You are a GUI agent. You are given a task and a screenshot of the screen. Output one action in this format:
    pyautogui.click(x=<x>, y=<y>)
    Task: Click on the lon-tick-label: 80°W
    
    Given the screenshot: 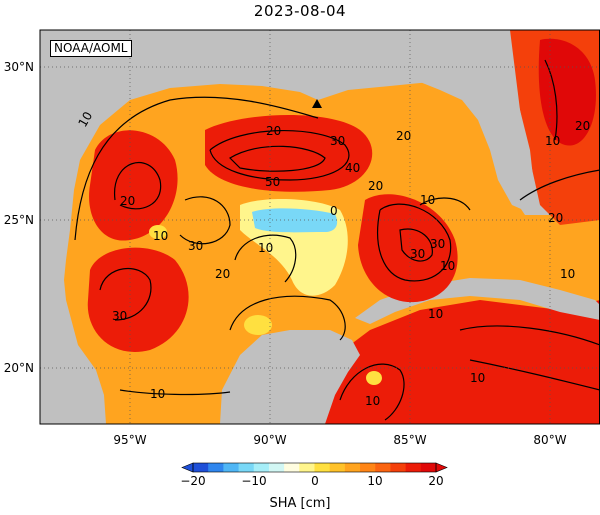 What is the action you would take?
    pyautogui.click(x=549, y=440)
    